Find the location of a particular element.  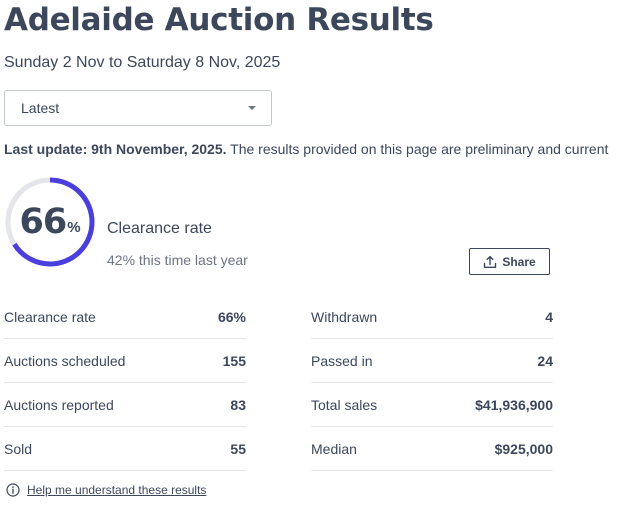

stat-row-sold: Sold 55 is located at coordinates (125, 449).